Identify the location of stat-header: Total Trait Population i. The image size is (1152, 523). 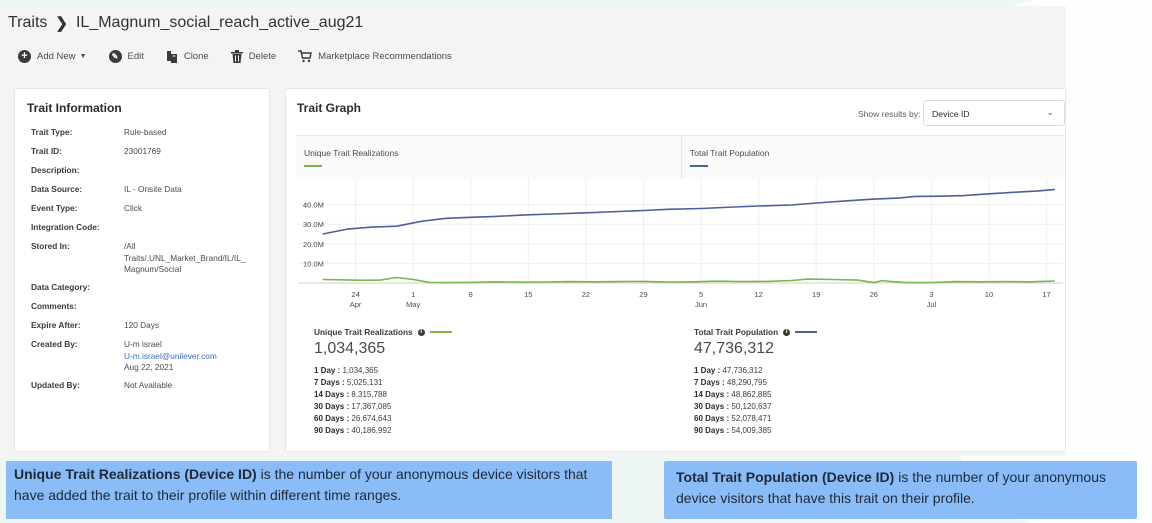
(756, 332).